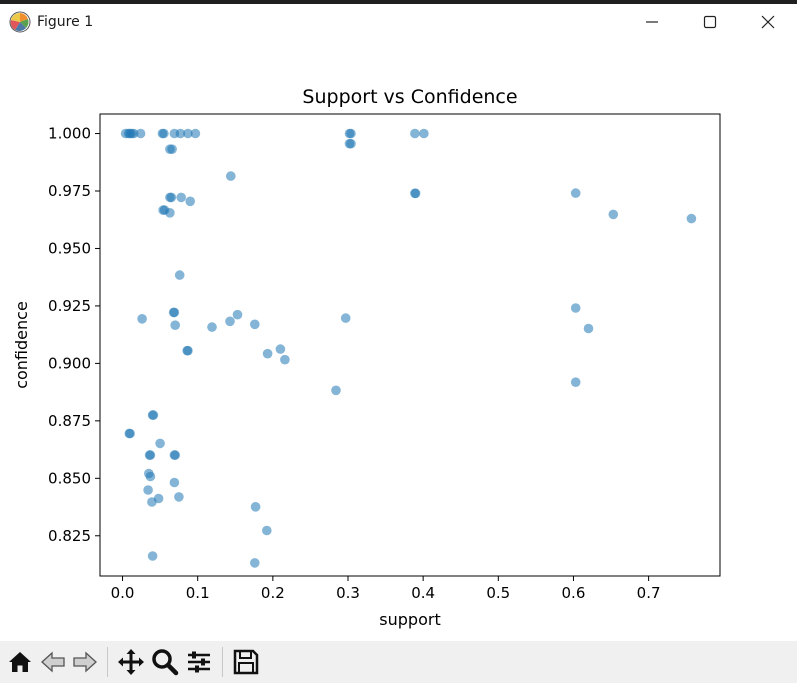  I want to click on minimize-button, so click(652, 22).